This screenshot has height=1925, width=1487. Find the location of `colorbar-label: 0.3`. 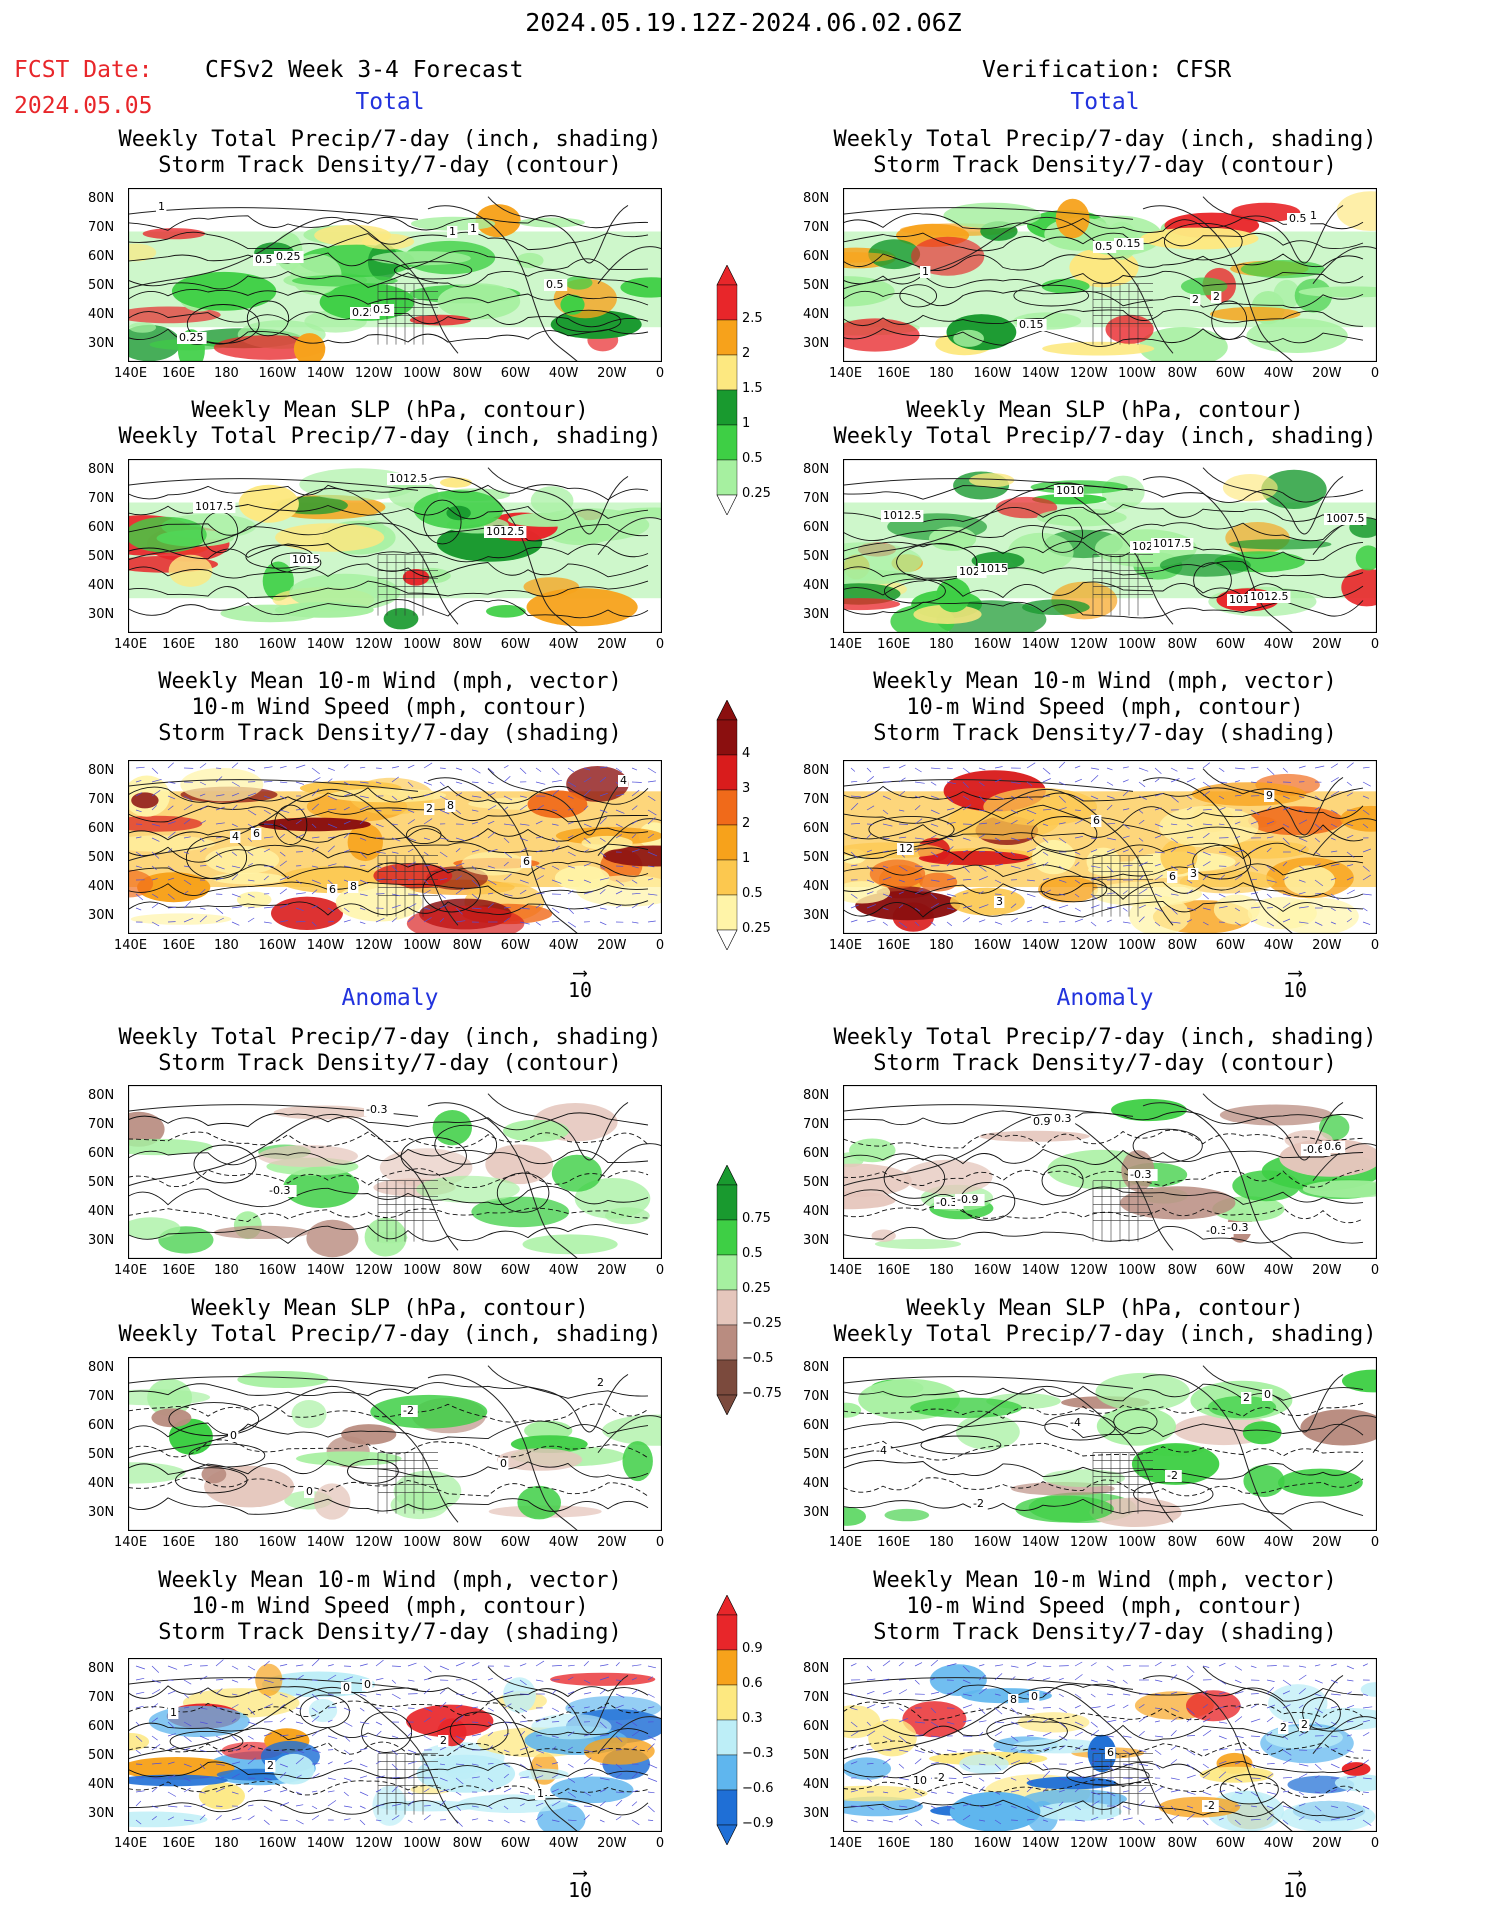

colorbar-label: 0.3 is located at coordinates (752, 1718).